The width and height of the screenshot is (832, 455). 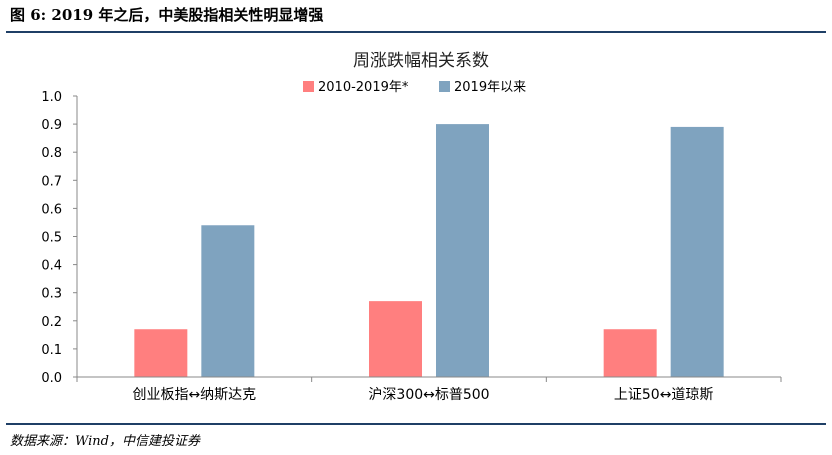 What do you see at coordinates (51, 266) in the screenshot?
I see `y-tick-label: 0.4` at bounding box center [51, 266].